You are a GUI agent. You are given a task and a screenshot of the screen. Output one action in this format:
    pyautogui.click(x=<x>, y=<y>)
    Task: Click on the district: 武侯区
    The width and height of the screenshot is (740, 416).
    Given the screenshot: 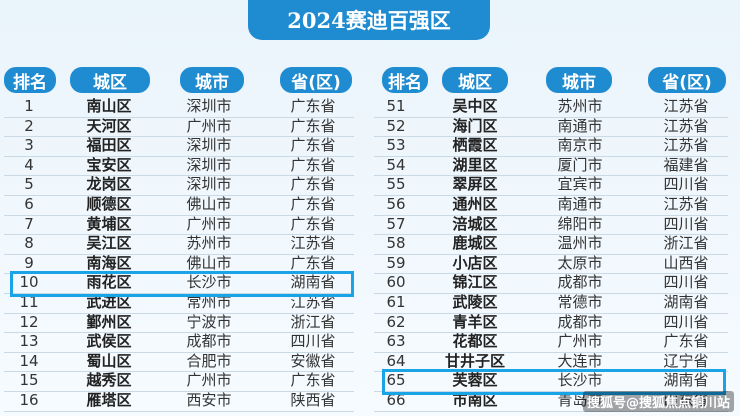 What is the action you would take?
    pyautogui.click(x=109, y=341)
    